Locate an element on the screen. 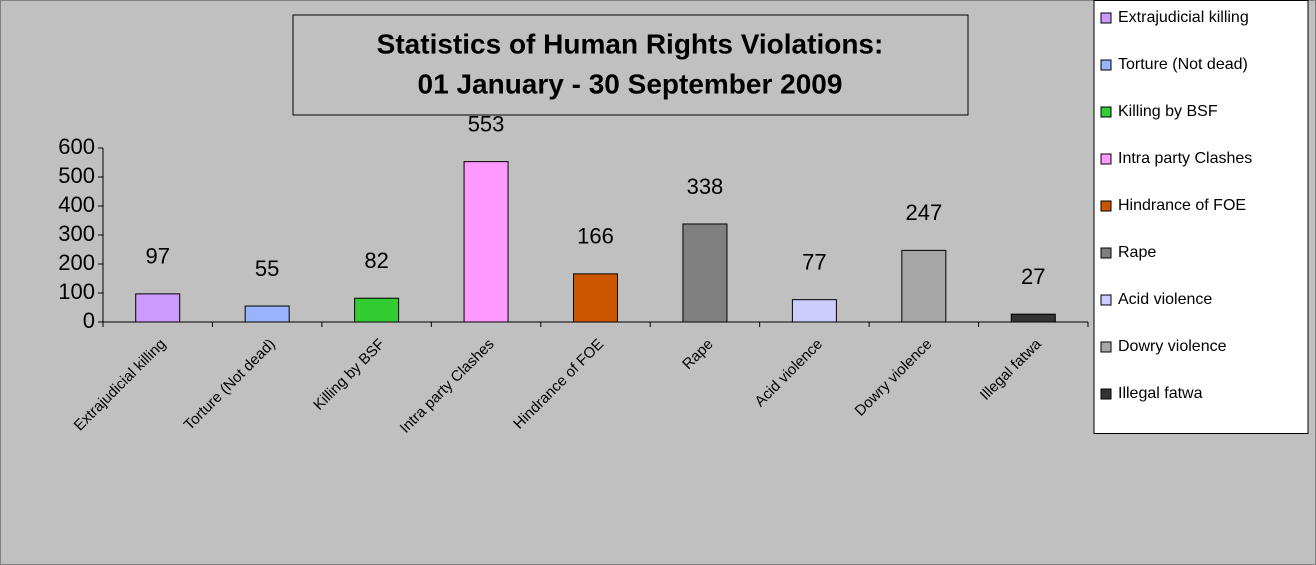 The image size is (1316, 565). y-tick-label: 500 is located at coordinates (76, 175).